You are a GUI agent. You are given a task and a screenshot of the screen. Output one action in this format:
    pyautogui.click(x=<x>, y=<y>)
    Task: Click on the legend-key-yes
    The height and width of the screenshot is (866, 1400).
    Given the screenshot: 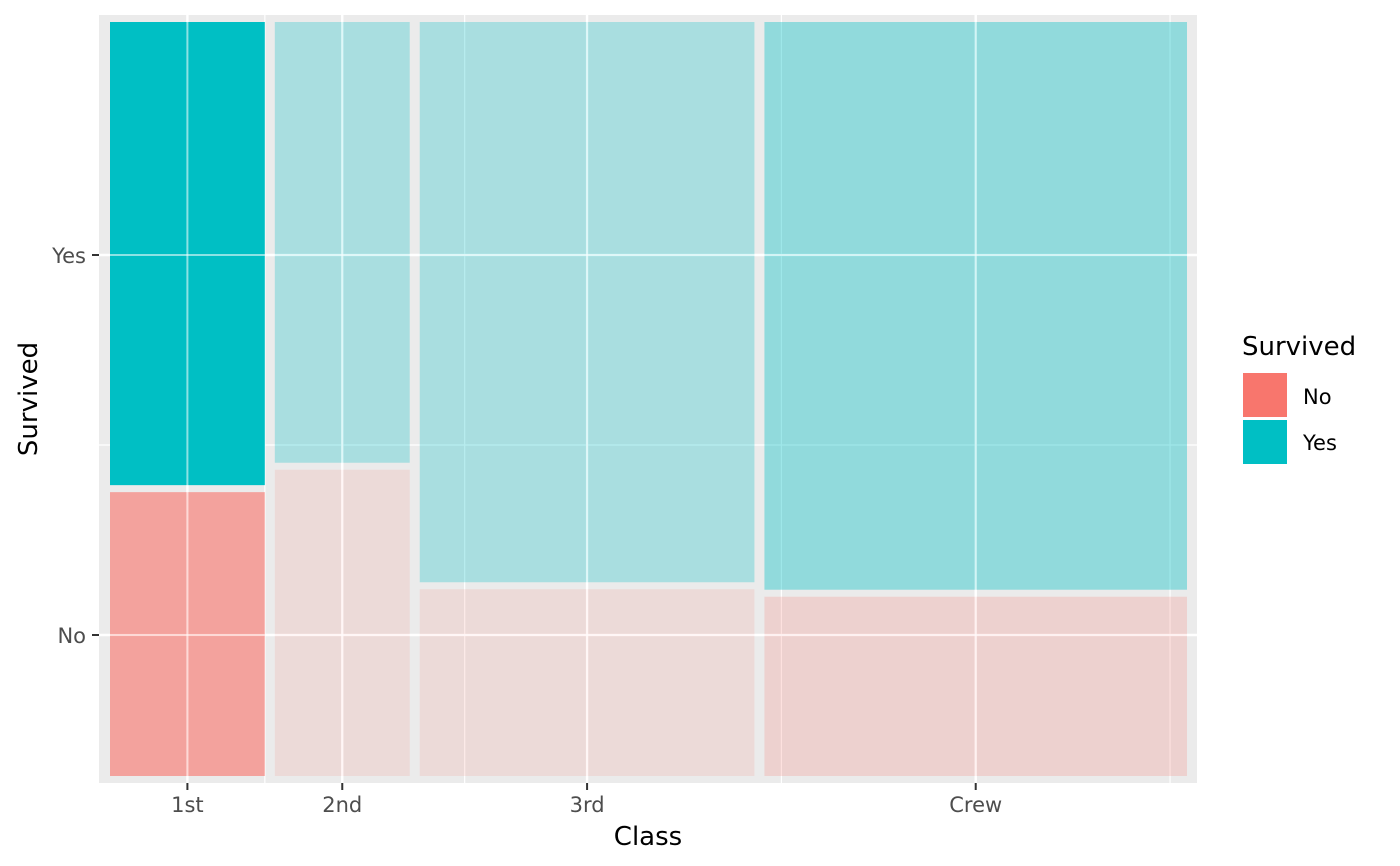 What is the action you would take?
    pyautogui.click(x=1265, y=442)
    